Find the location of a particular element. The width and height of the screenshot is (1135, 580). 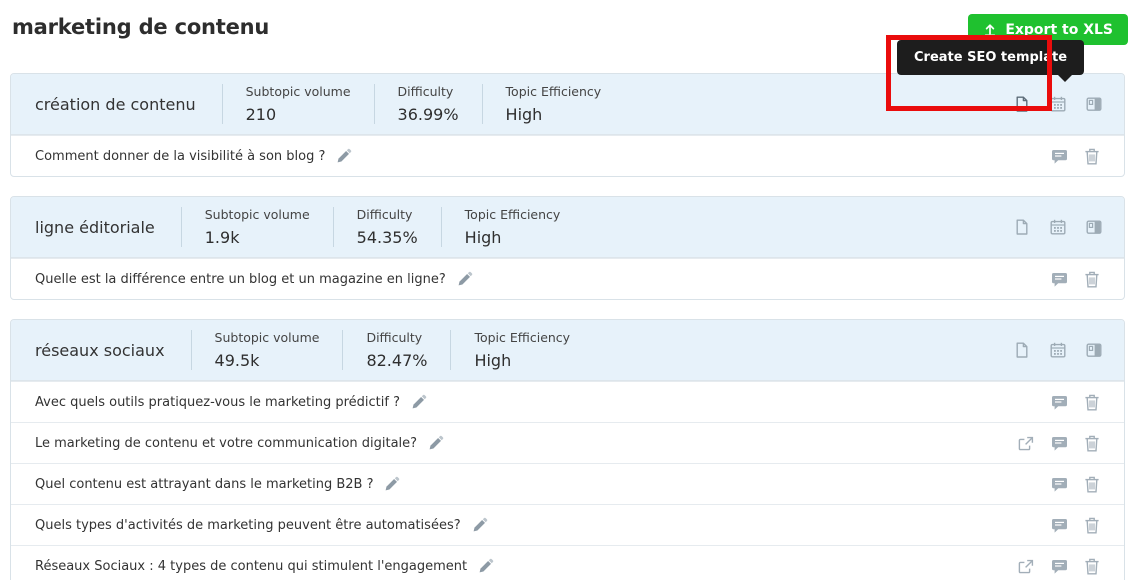

stat-difficulty: Difficulty 36.99% is located at coordinates (427, 104).